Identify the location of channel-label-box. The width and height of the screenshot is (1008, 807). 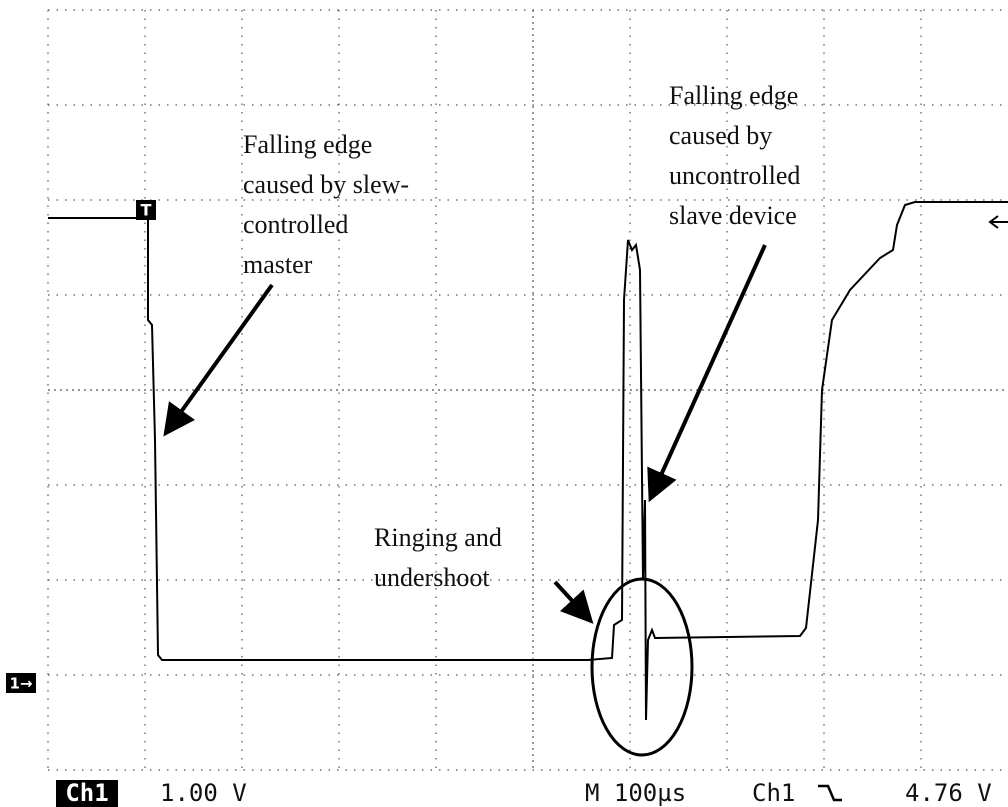
(87, 793).